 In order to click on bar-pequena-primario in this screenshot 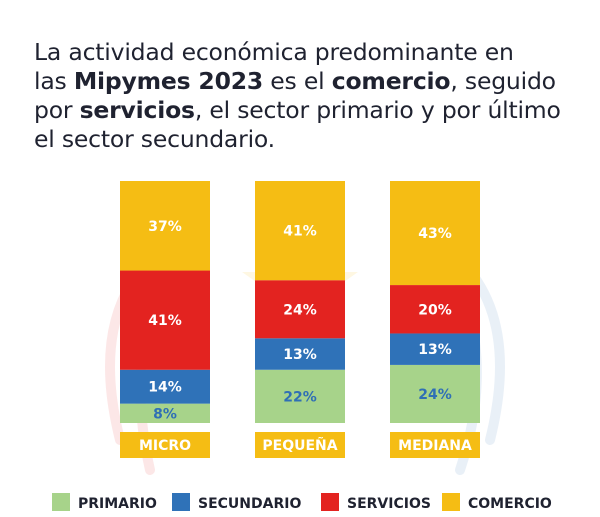, I will do `click(300, 396)`.